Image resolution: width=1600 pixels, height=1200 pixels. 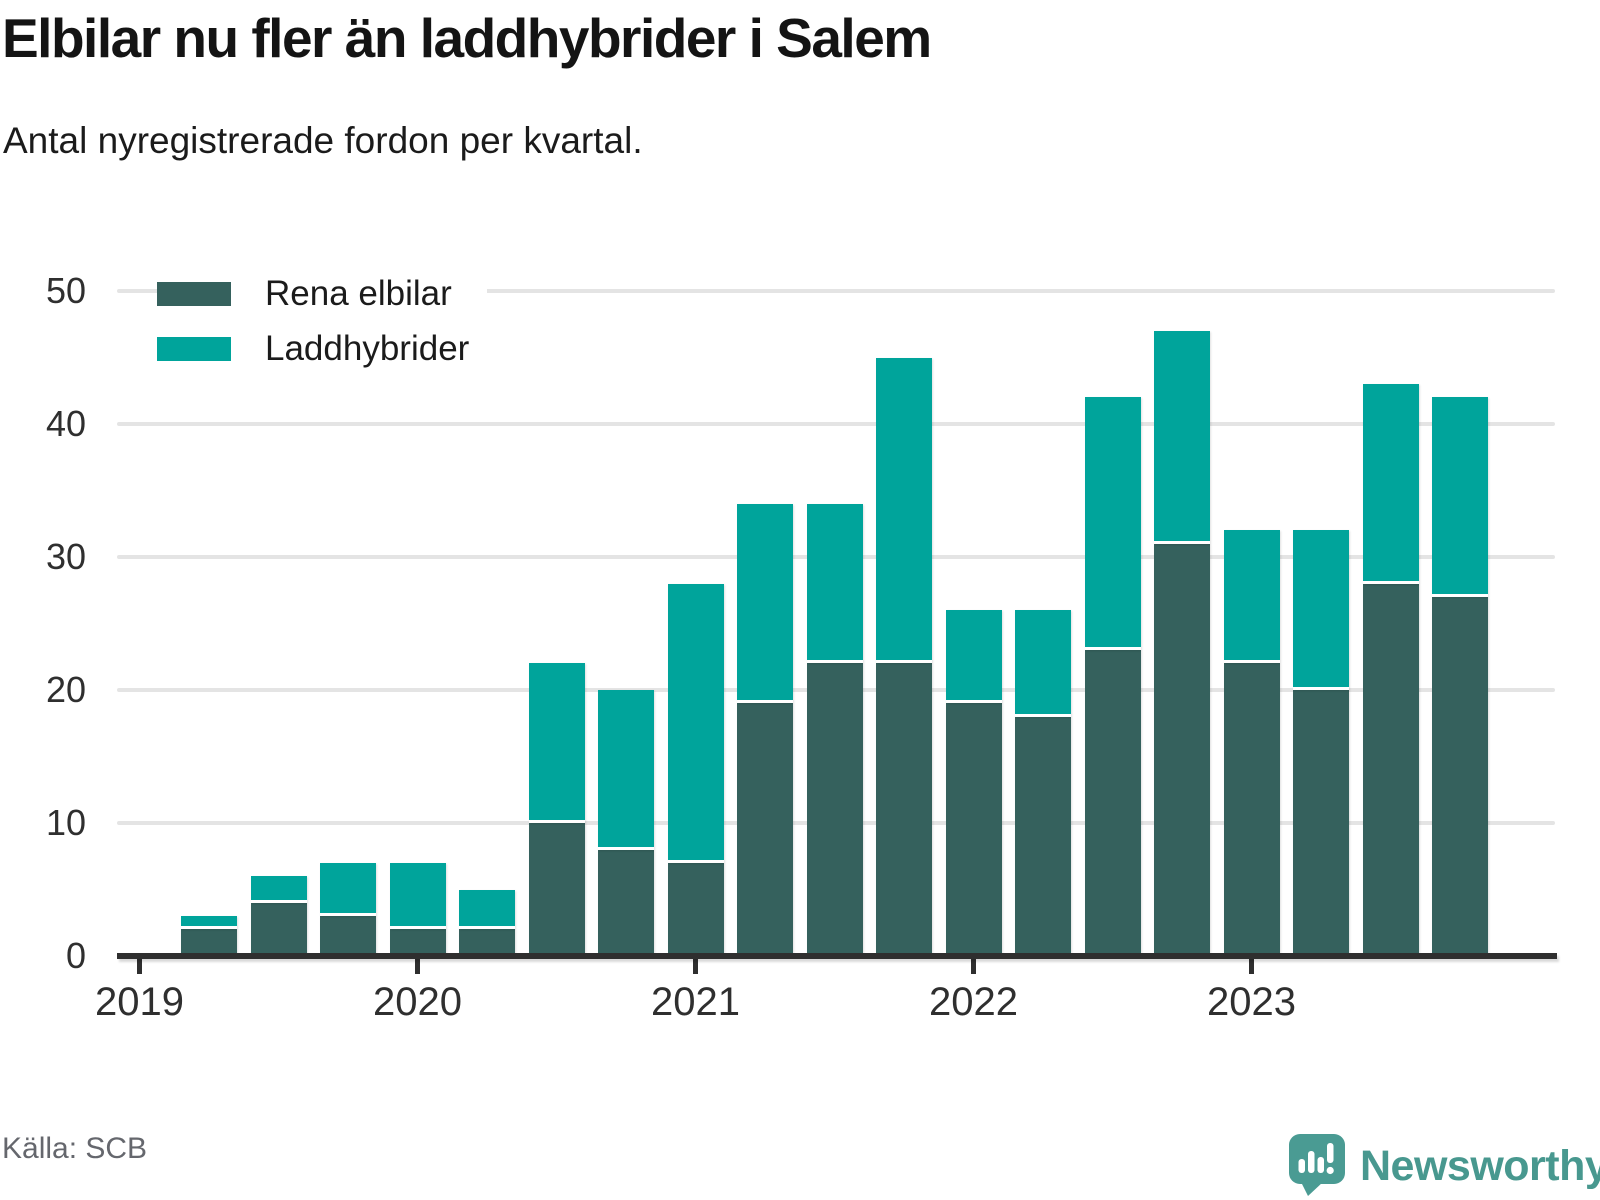 I want to click on legend-label-rena-elbilar: Rena elbilar, so click(x=358, y=293).